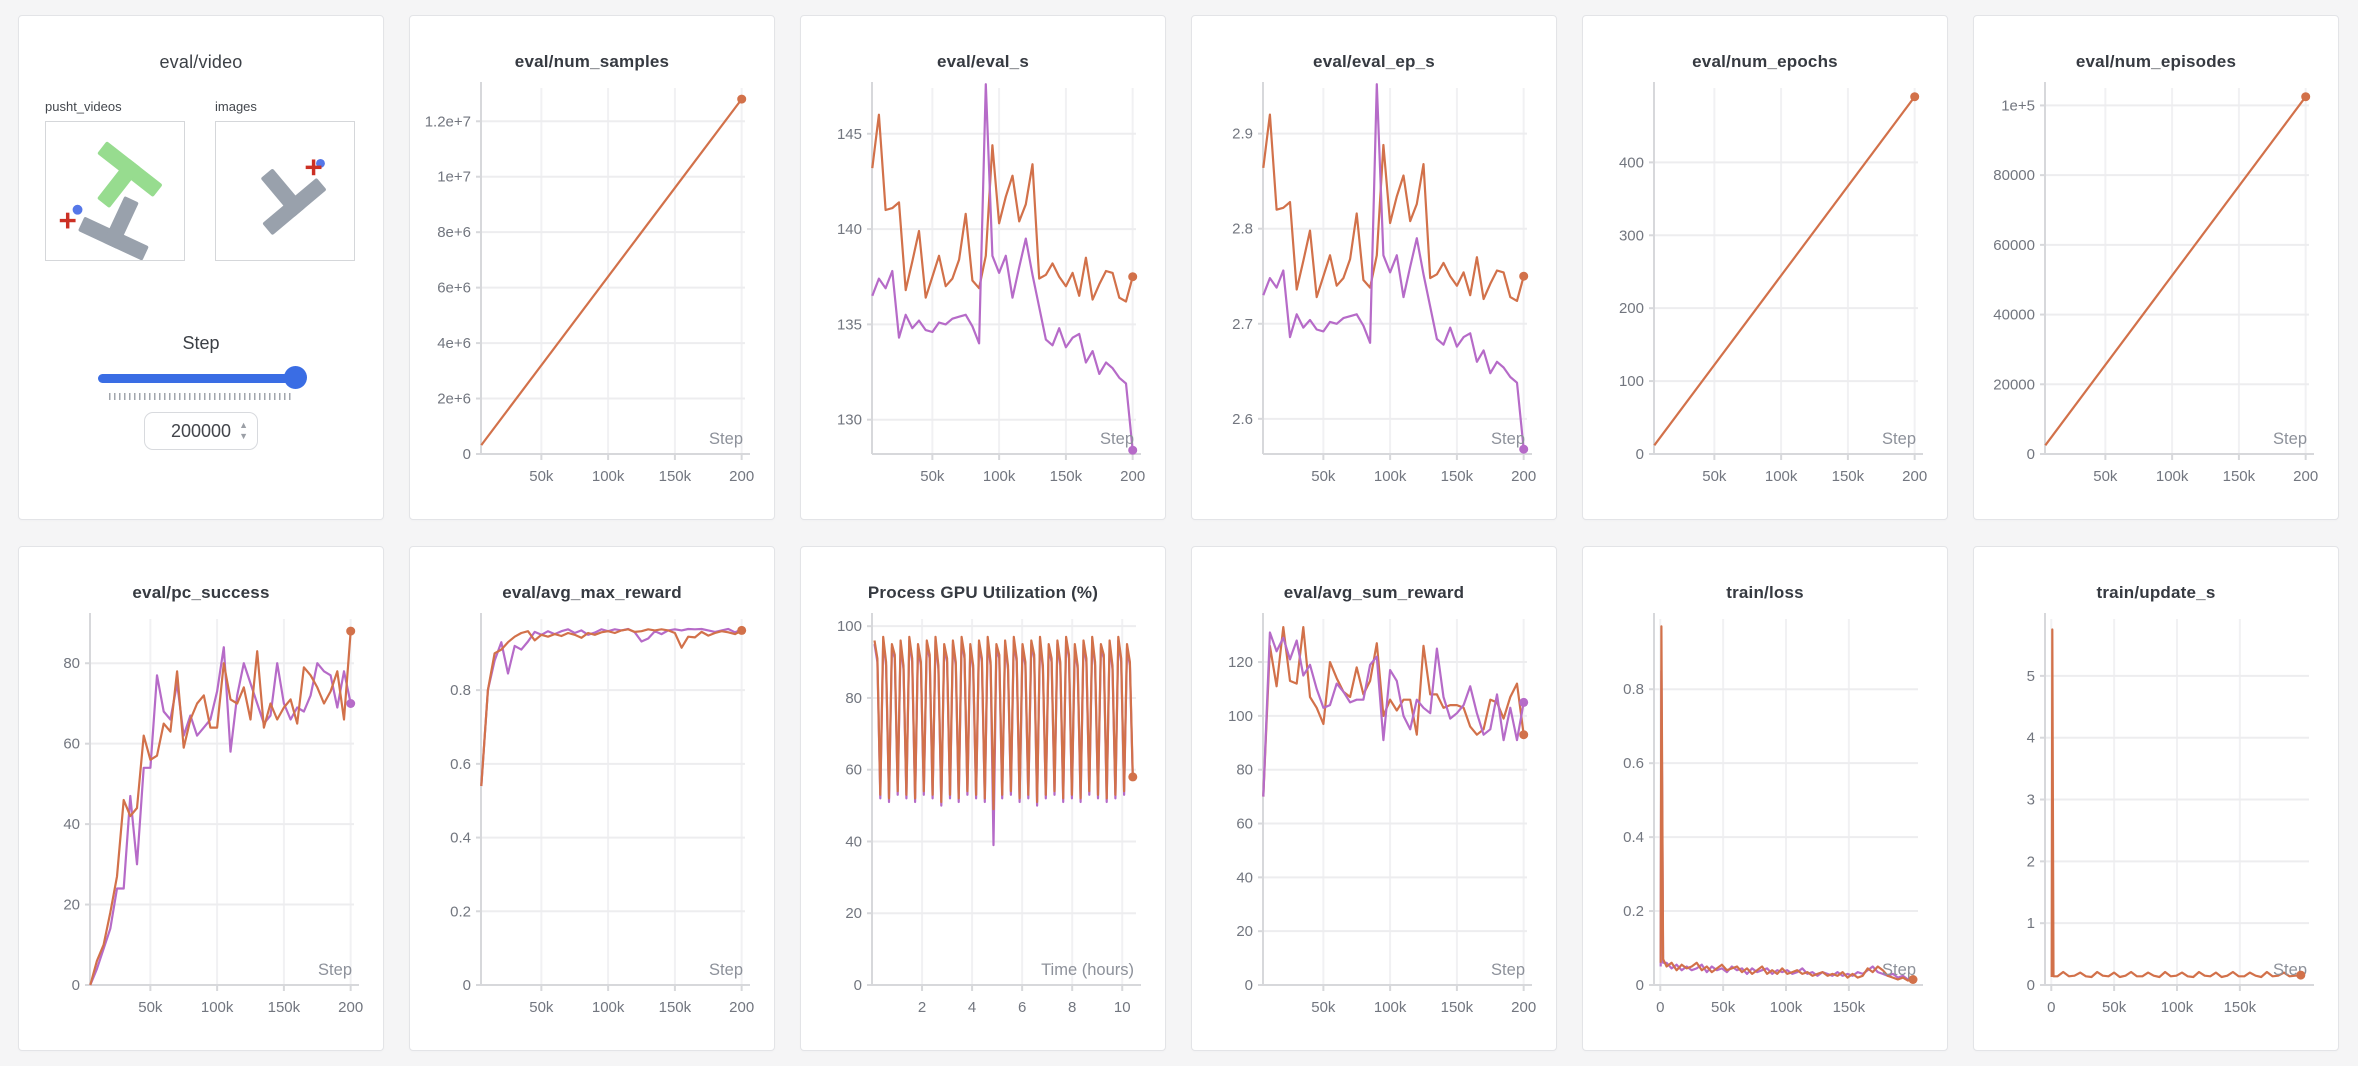 The height and width of the screenshot is (1066, 2358). Describe the element at coordinates (320, 163) in the screenshot. I see `agent-dot` at that location.